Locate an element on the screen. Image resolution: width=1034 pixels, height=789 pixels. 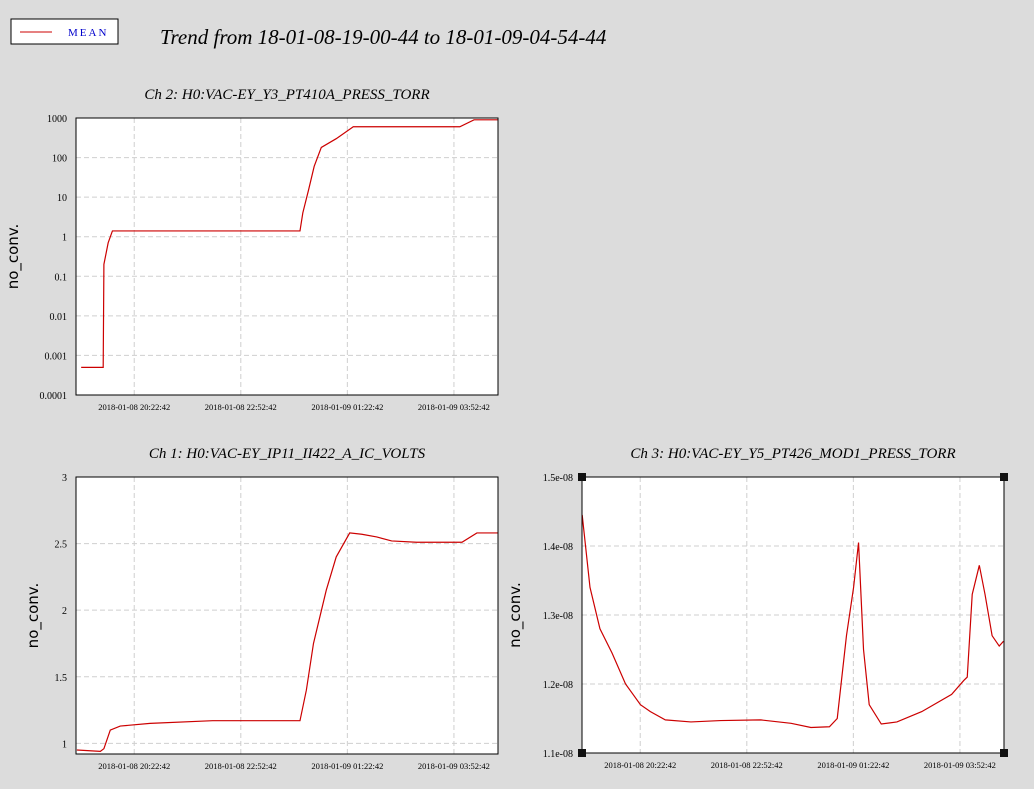
y-tick-label: 0.001 is located at coordinates (56, 356).